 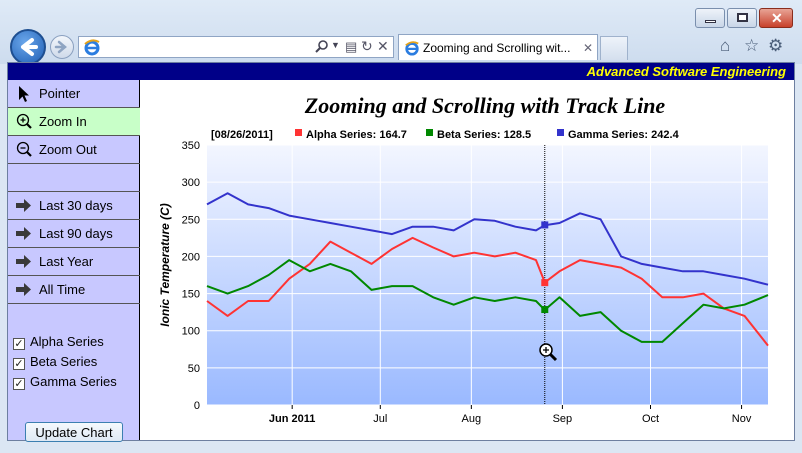 I want to click on search-dropdown-icon: ▼, so click(x=335, y=45).